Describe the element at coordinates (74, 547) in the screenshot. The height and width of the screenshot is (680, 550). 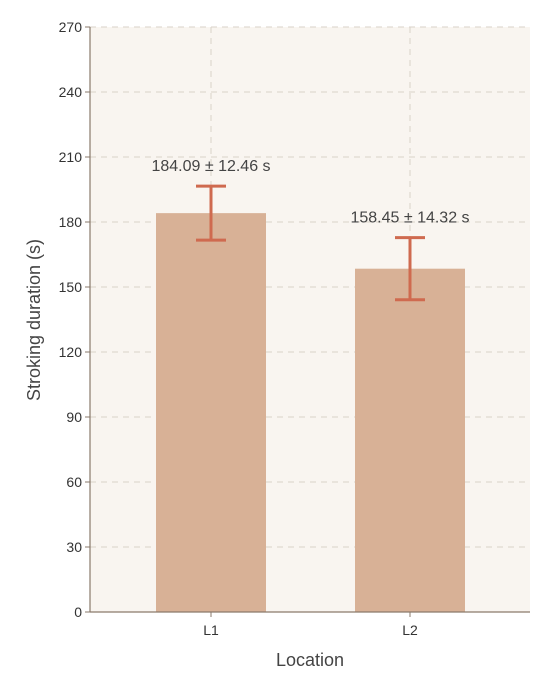
I see `y-tick-label: 30` at that location.